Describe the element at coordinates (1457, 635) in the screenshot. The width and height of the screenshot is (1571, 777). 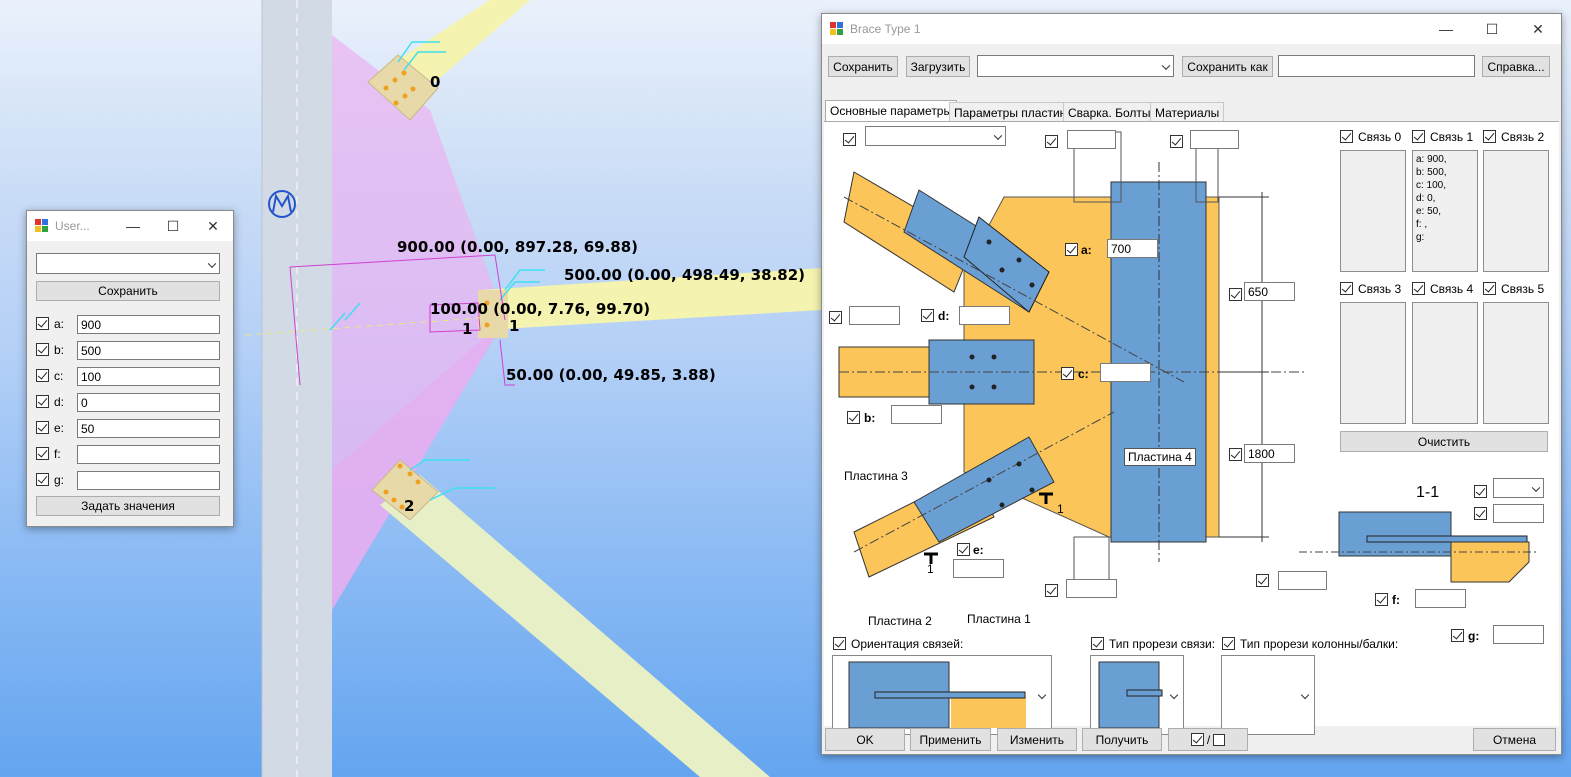
I see `checkbox-g` at that location.